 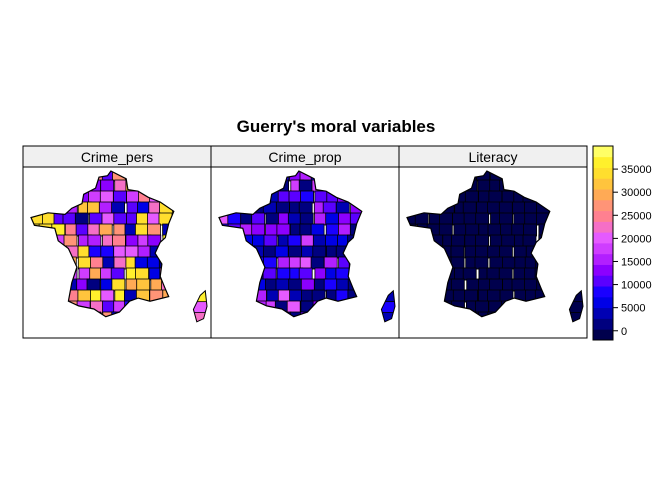 I want to click on color-key-tick-label: 20000, so click(x=636, y=239).